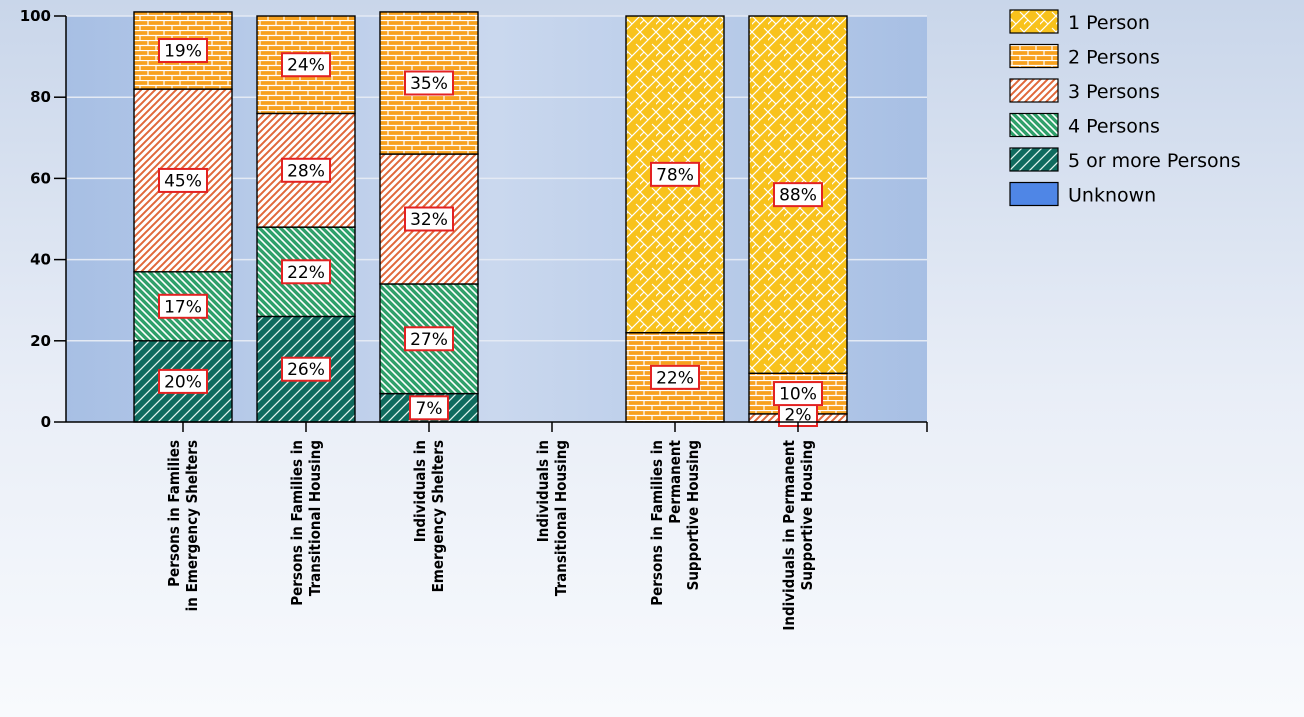 This screenshot has width=1304, height=717. What do you see at coordinates (40, 97) in the screenshot?
I see `y-tick-label-80: 80` at bounding box center [40, 97].